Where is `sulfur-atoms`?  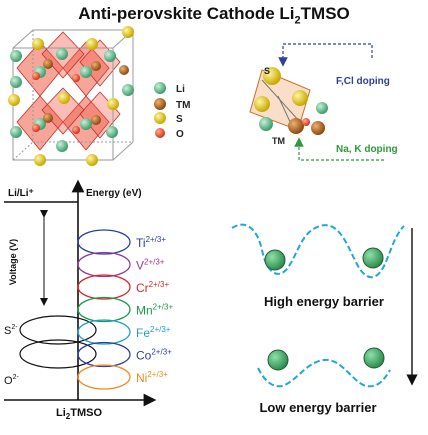
sulfur-atoms is located at coordinates (71, 96).